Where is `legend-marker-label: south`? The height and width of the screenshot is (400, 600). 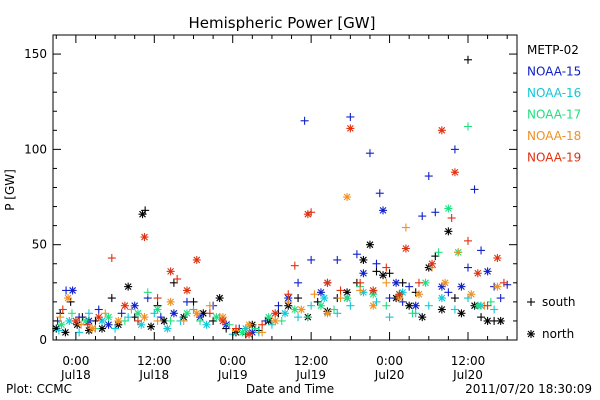 legend-marker-label: south is located at coordinates (559, 302).